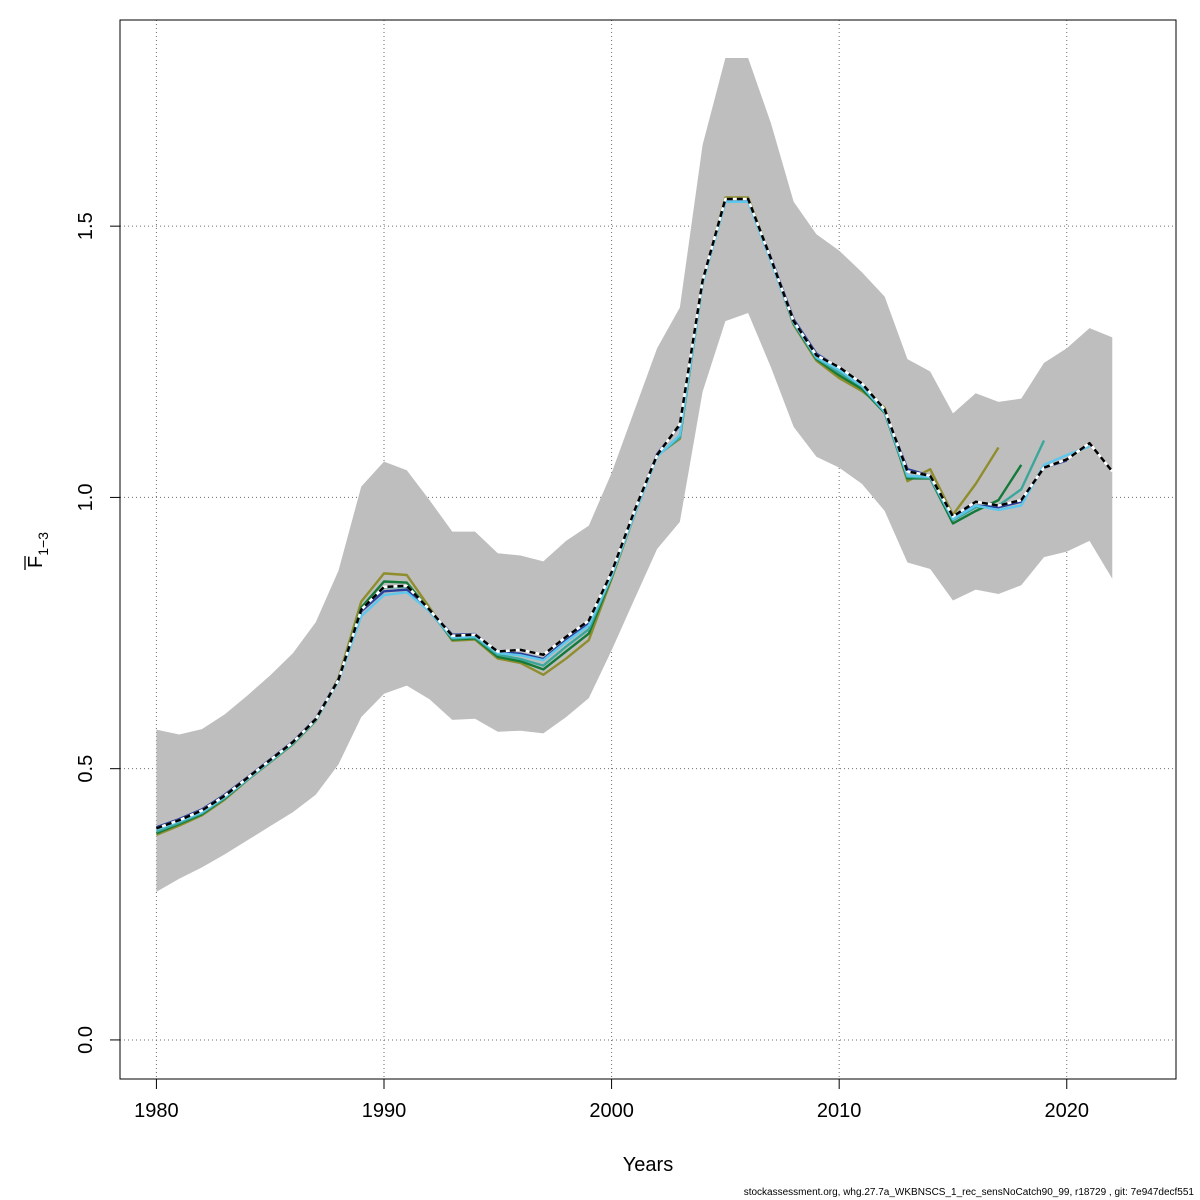  Describe the element at coordinates (86, 769) in the screenshot. I see `y-tick-label-0.5: 0.5` at that location.